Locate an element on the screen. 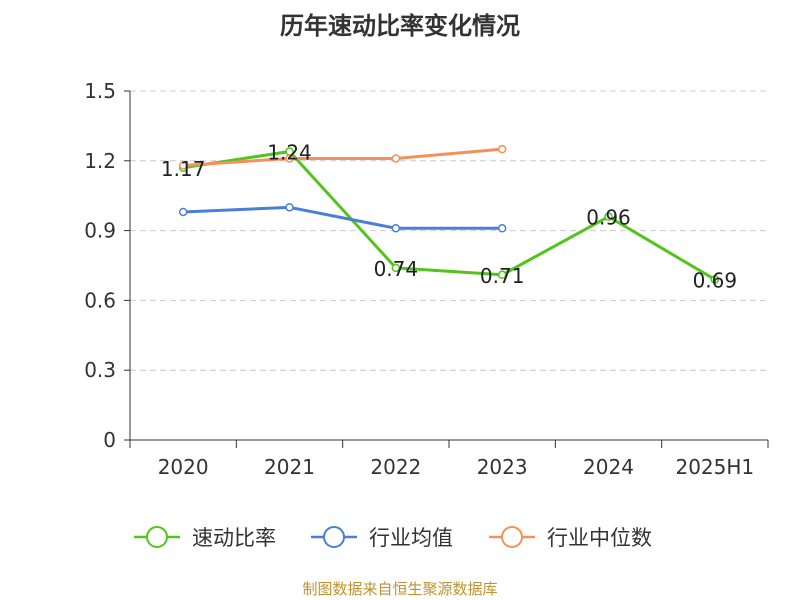 The height and width of the screenshot is (600, 800). x-tick-label: 2022 is located at coordinates (395, 467).